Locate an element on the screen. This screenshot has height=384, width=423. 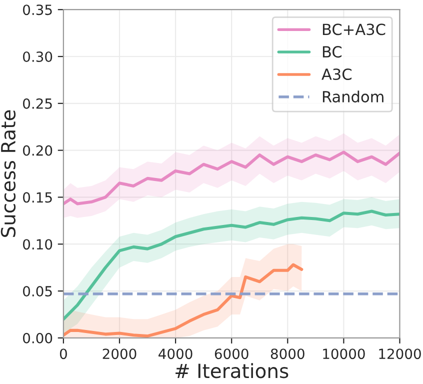
legend-label: A3C is located at coordinates (337, 74).